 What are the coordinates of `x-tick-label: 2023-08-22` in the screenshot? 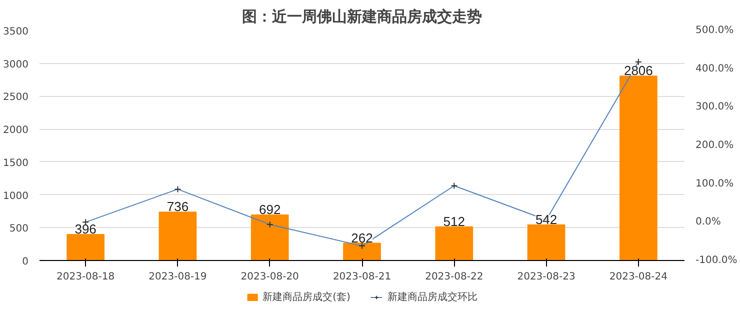 It's located at (454, 277).